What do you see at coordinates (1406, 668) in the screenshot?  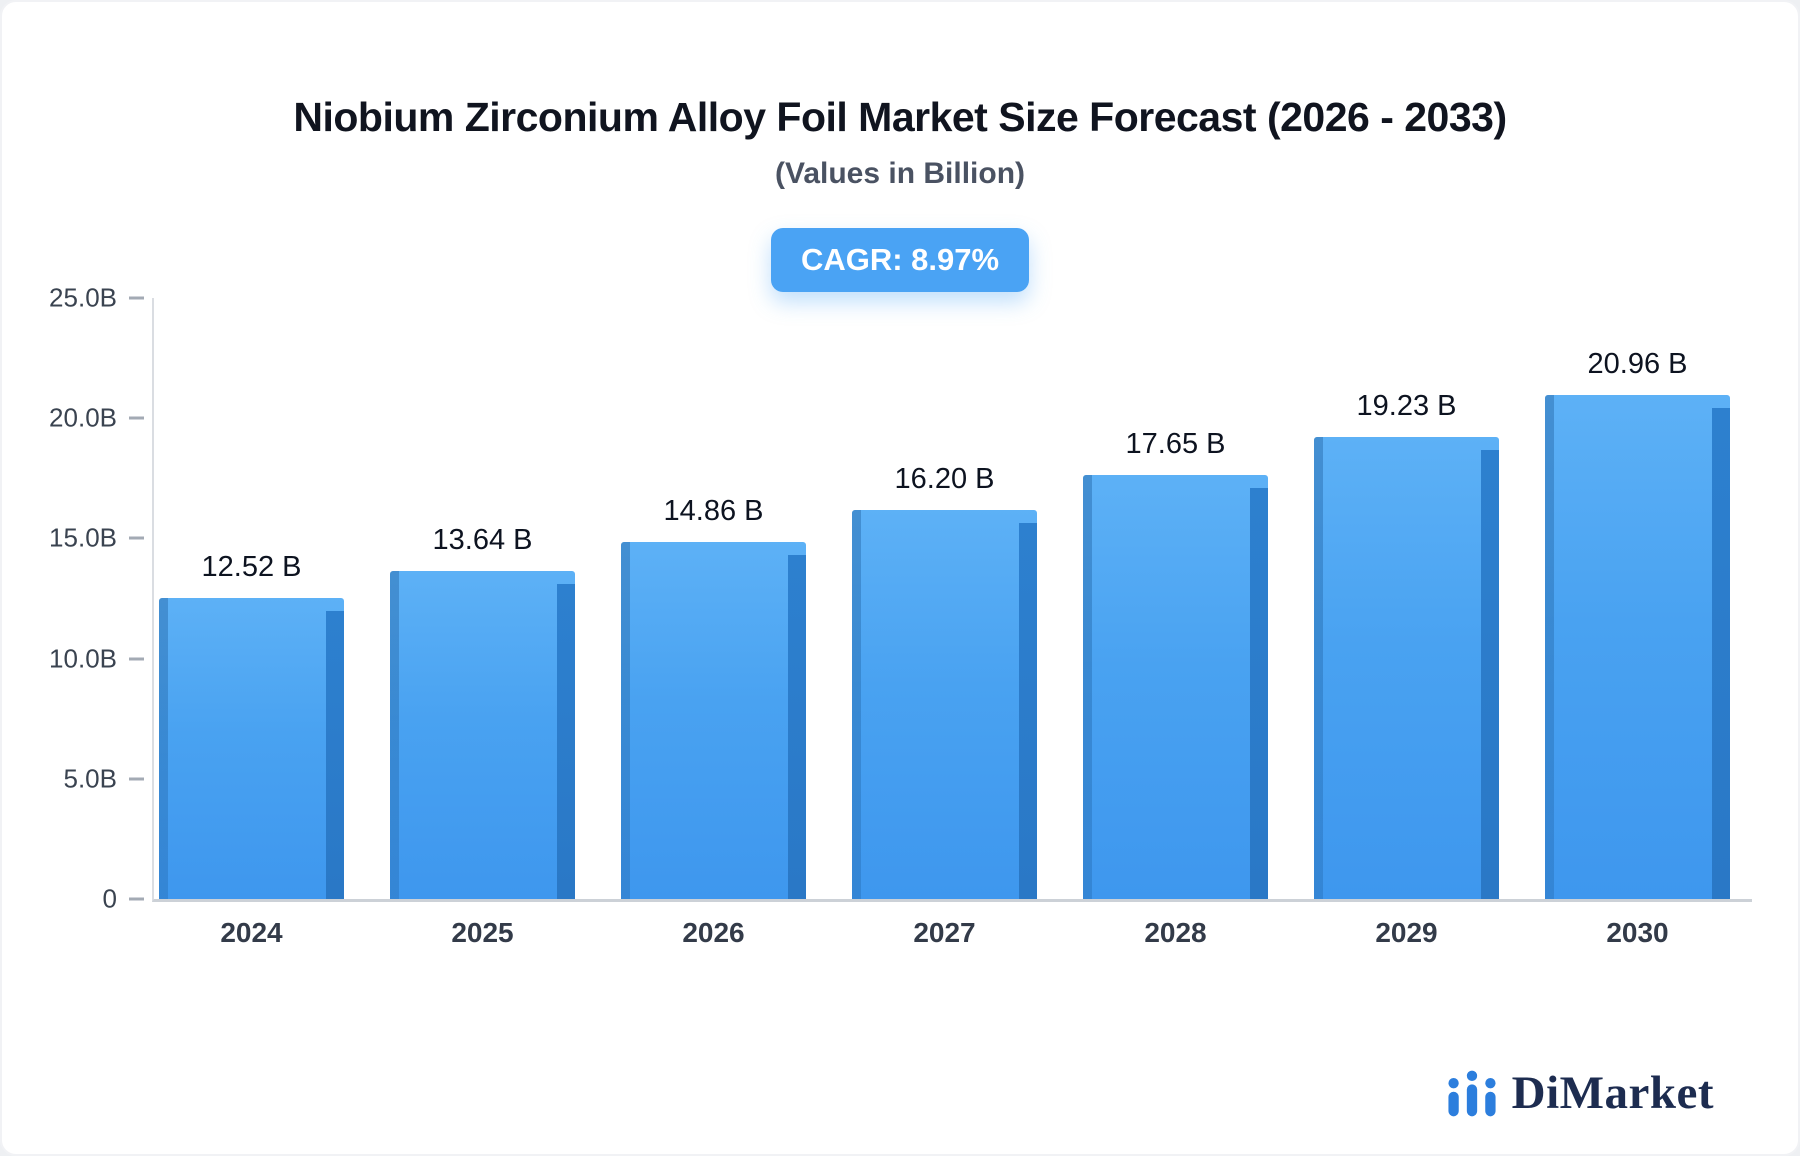 I see `bar-2029` at bounding box center [1406, 668].